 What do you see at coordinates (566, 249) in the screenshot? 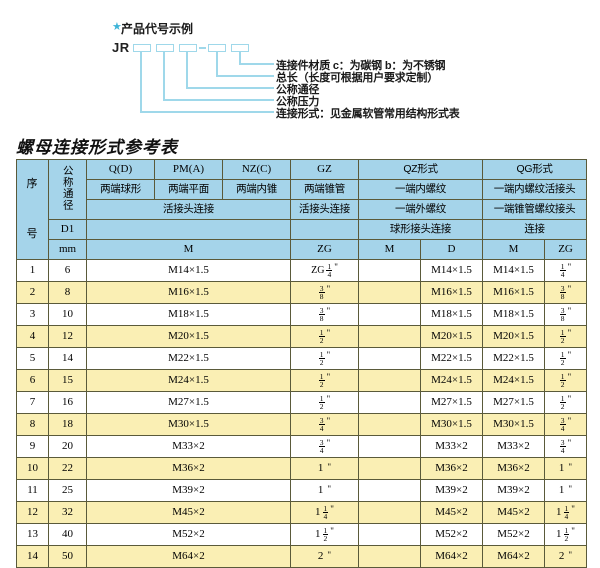
I see `header-unit-qg-zg: ZG` at bounding box center [566, 249].